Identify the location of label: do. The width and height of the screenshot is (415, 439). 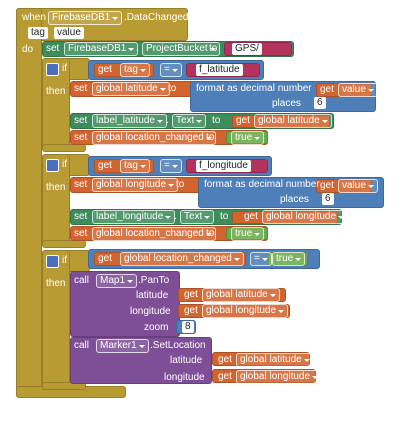
(28, 49).